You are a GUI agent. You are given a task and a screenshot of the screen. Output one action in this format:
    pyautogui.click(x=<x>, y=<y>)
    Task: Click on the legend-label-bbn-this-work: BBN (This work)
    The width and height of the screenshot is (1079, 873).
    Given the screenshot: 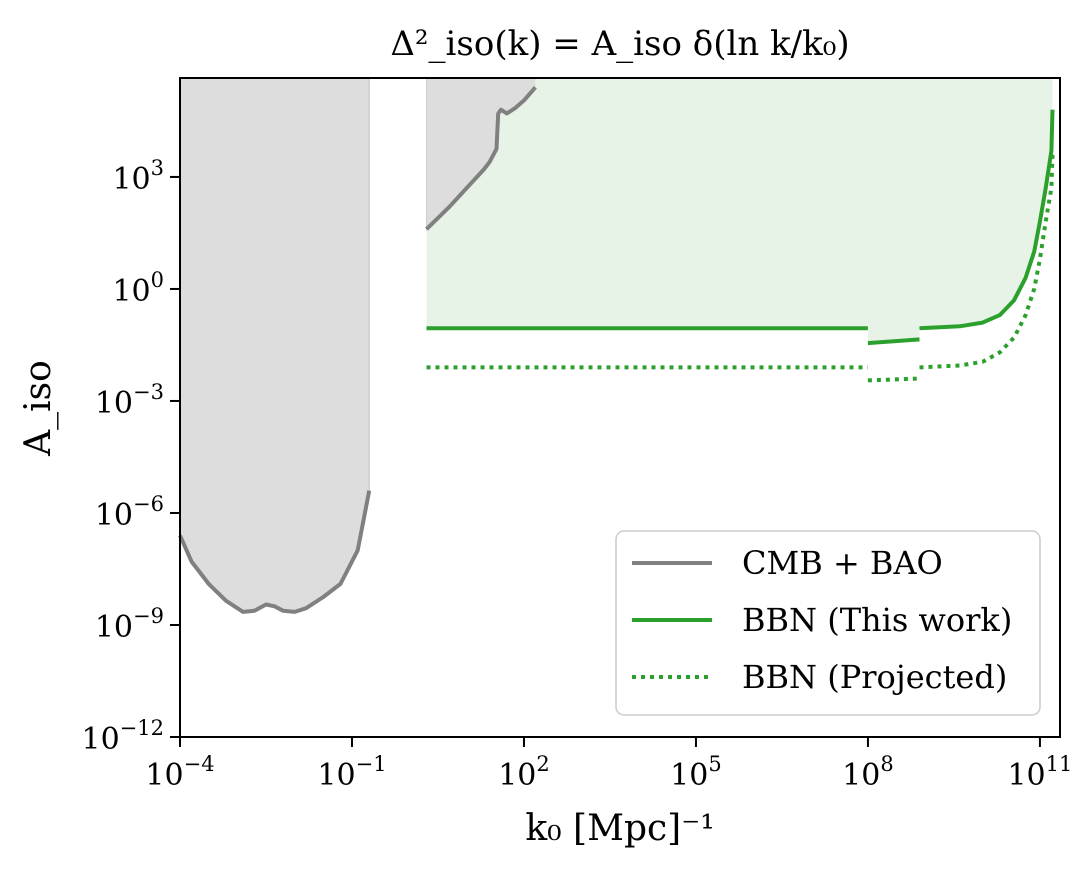 What is the action you would take?
    pyautogui.click(x=877, y=620)
    